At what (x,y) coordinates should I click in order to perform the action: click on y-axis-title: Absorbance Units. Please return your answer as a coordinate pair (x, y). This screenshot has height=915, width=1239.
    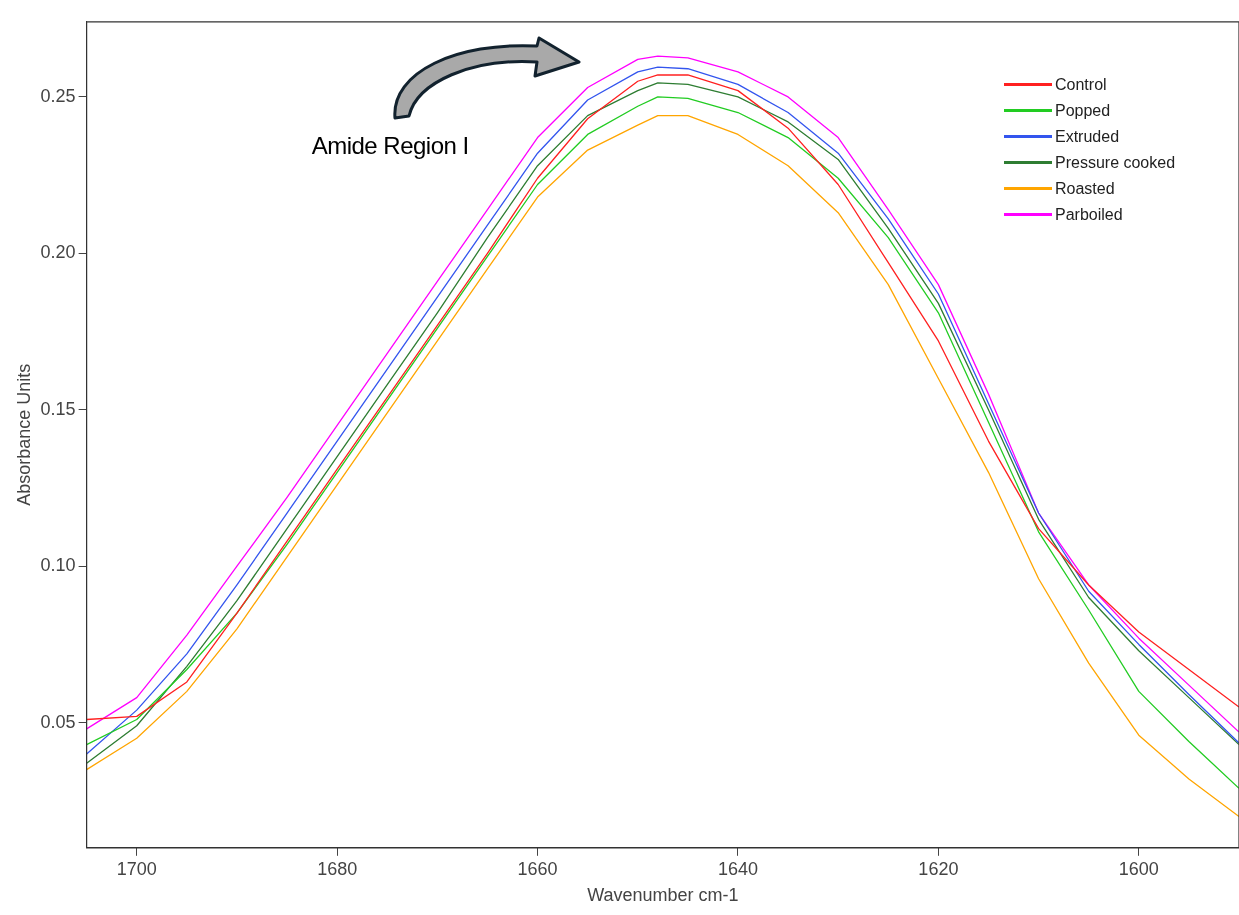
    Looking at the image, I should click on (23, 434).